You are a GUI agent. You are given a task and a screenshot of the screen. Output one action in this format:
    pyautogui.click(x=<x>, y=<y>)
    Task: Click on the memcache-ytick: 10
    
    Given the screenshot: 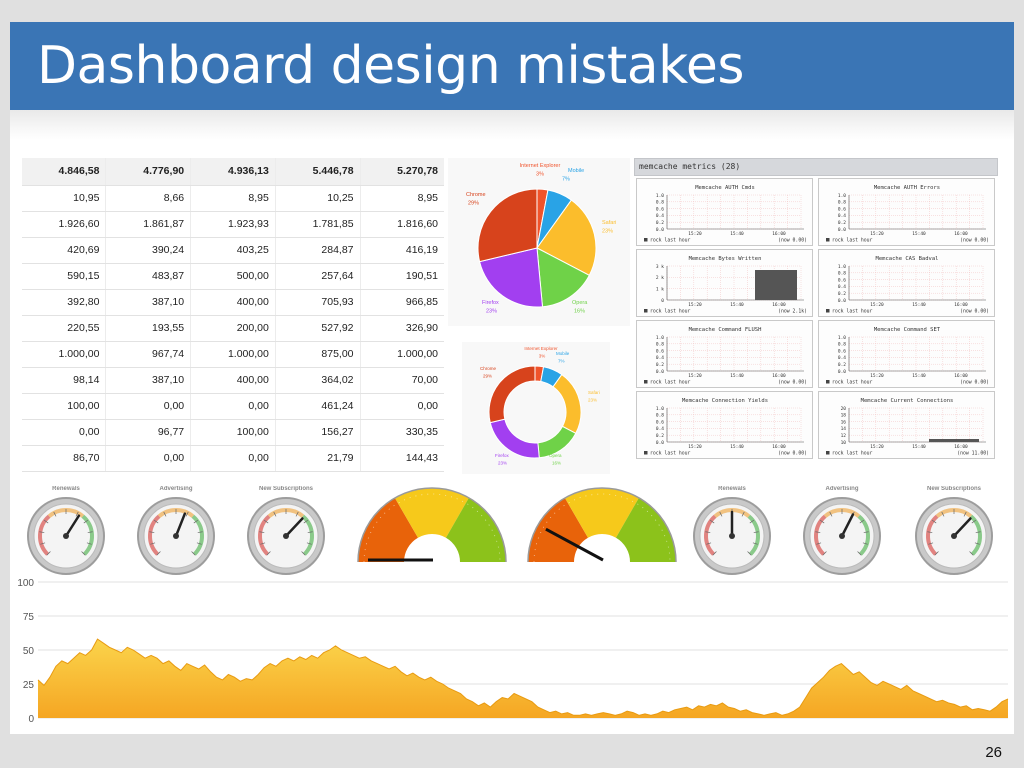 What is the action you would take?
    pyautogui.click(x=844, y=443)
    